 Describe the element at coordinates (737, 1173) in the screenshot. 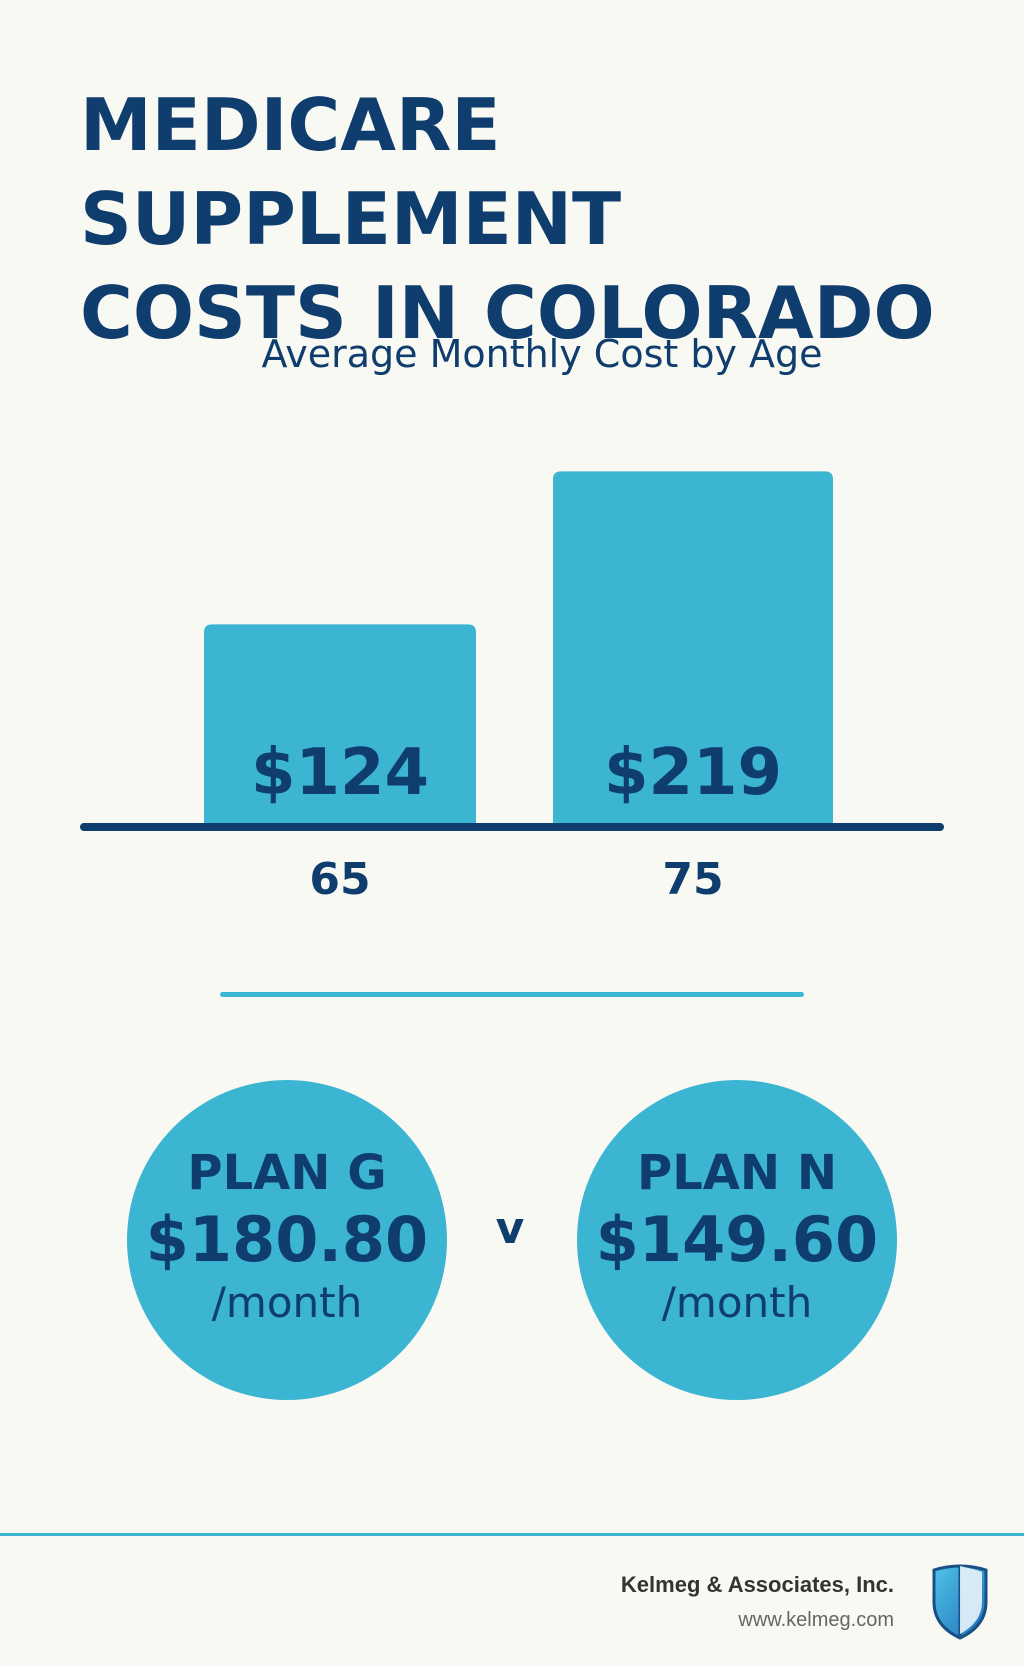

I see `plan-n-name: PLAN N` at that location.